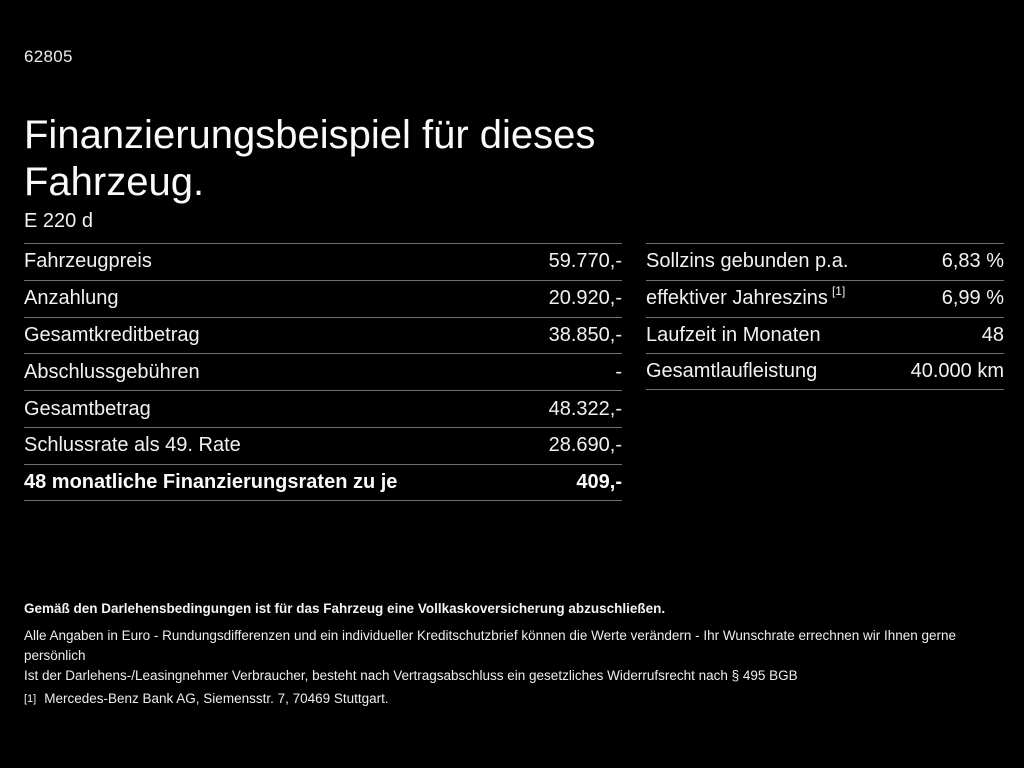 This screenshot has width=1024, height=768. What do you see at coordinates (58, 221) in the screenshot?
I see `model-name: E 220 d` at bounding box center [58, 221].